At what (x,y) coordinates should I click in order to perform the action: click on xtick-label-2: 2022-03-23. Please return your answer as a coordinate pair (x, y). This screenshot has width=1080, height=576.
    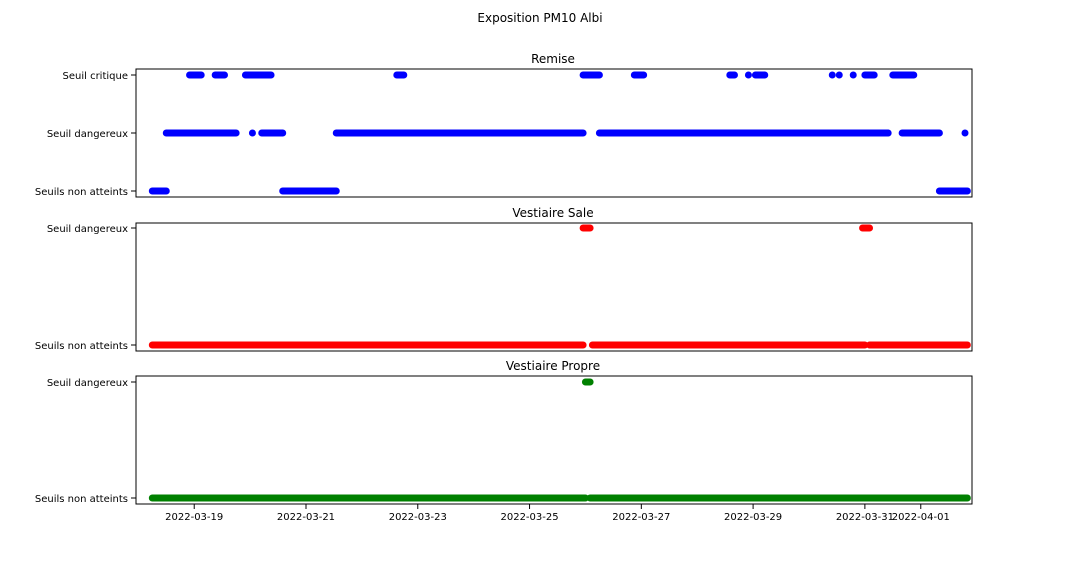
    Looking at the image, I should click on (418, 517).